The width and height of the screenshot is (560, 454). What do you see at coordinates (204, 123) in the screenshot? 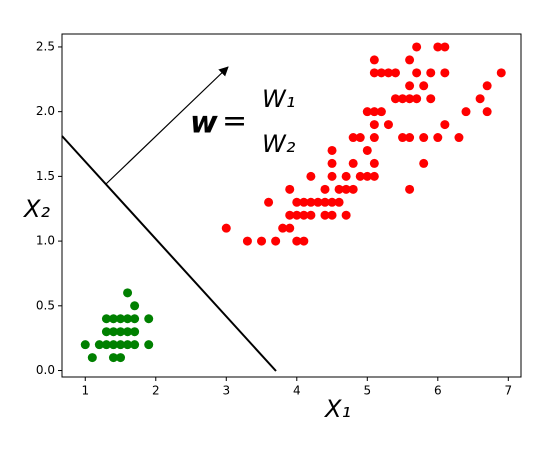
I see `vector-symbol: w` at bounding box center [204, 123].